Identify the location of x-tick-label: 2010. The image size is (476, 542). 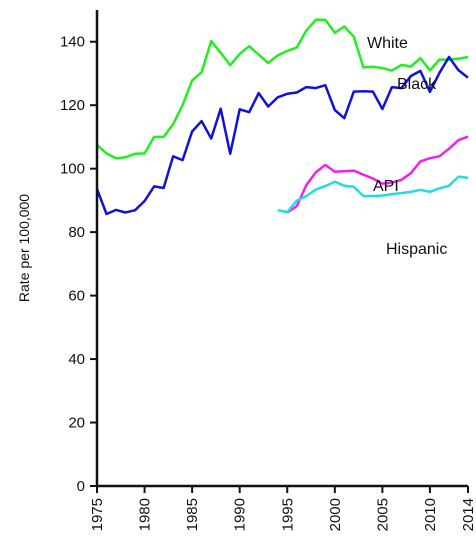
(430, 514).